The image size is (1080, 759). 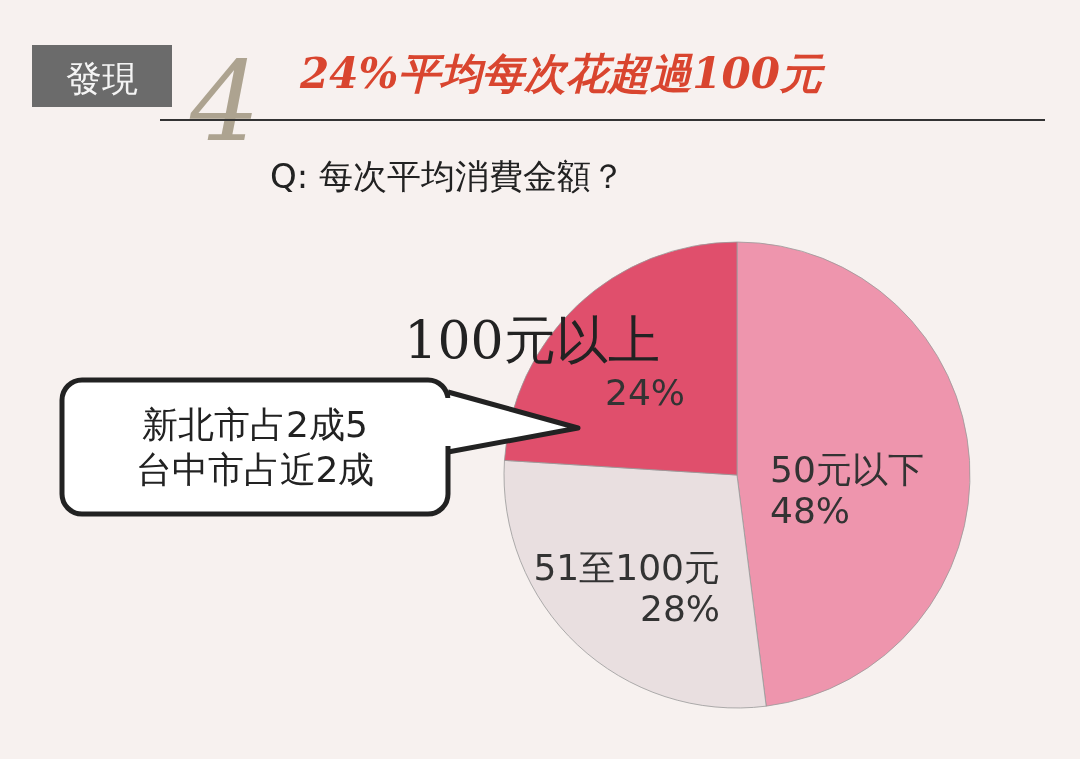 I want to click on data-label: 28%, so click(x=679, y=609).